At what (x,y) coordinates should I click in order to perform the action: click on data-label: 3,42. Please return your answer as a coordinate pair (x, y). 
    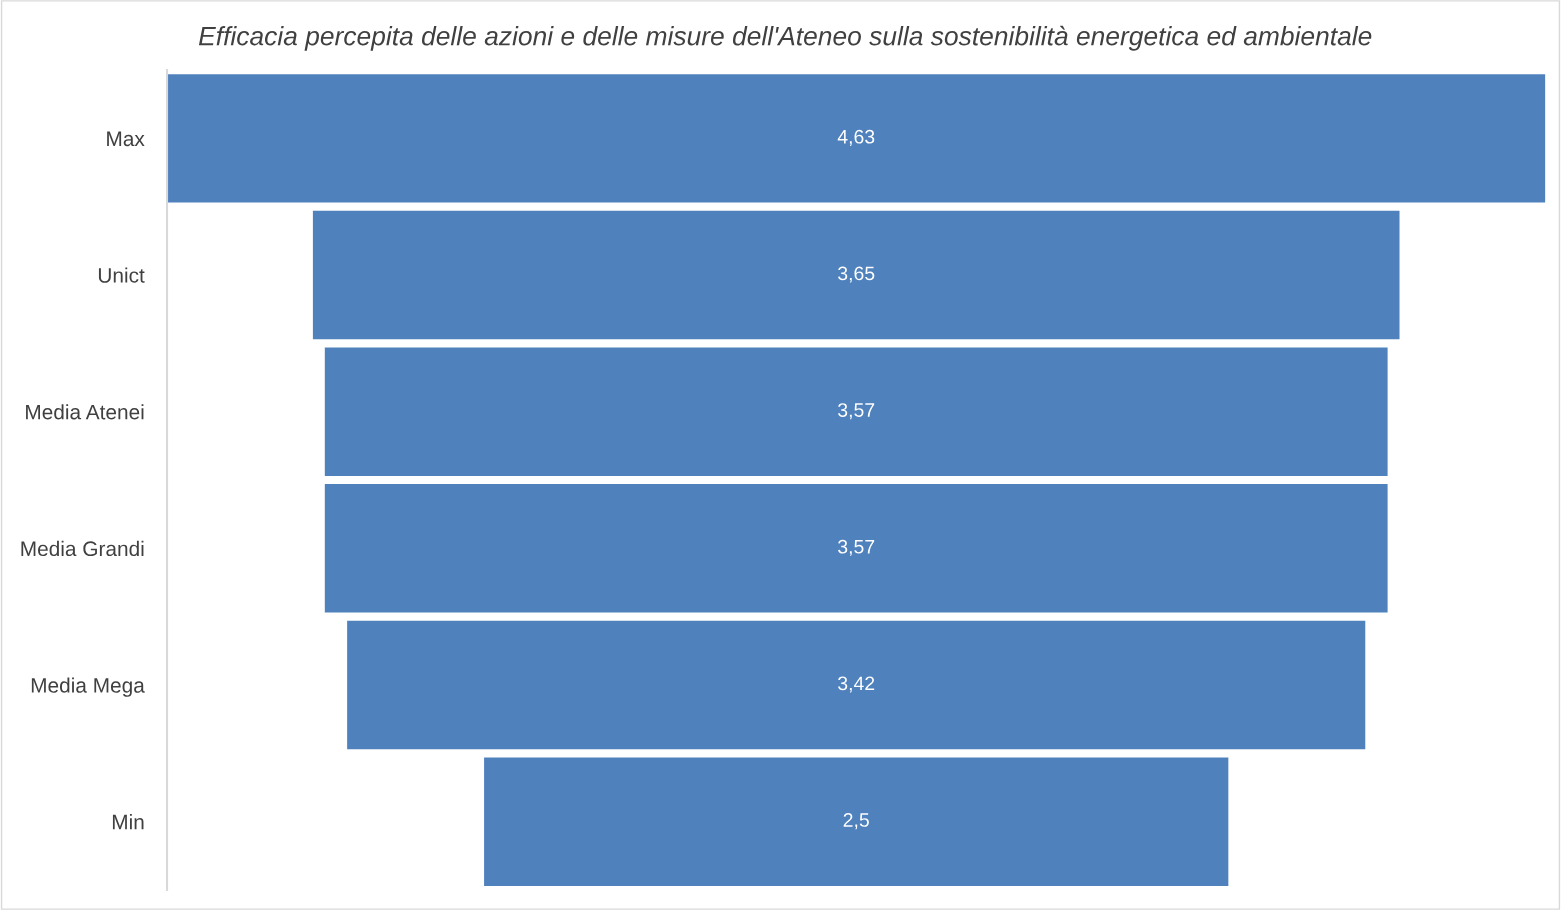
    Looking at the image, I should click on (856, 684).